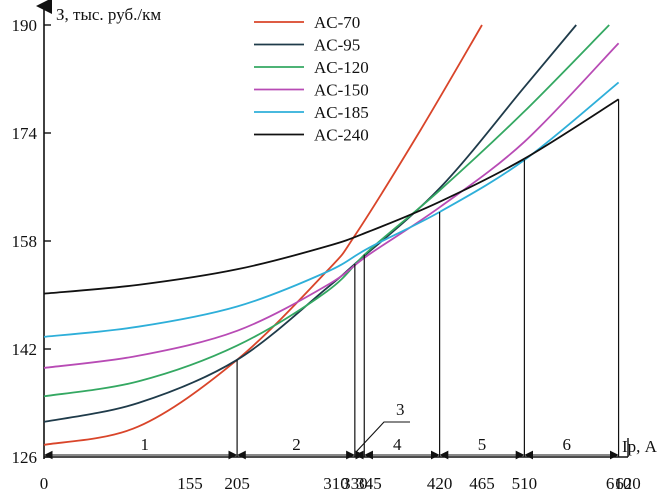  Describe the element at coordinates (382, 437) in the screenshot. I see `zone-3-callout-line` at that location.